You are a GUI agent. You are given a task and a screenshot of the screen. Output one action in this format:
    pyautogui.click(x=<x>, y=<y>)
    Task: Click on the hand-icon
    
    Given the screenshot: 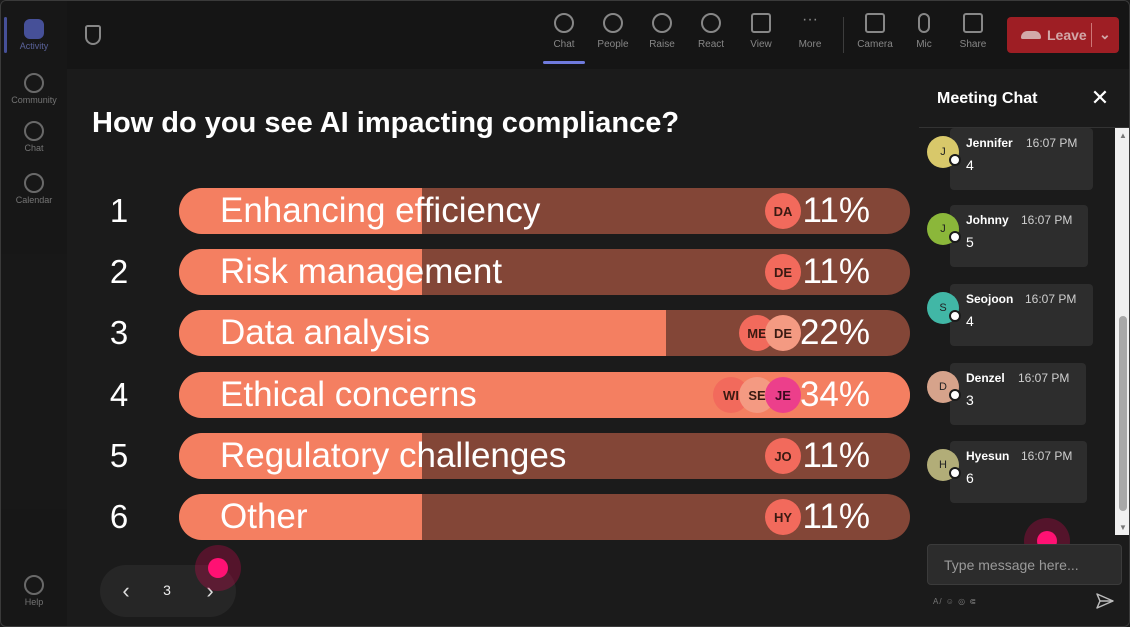 What is the action you would take?
    pyautogui.click(x=662, y=23)
    